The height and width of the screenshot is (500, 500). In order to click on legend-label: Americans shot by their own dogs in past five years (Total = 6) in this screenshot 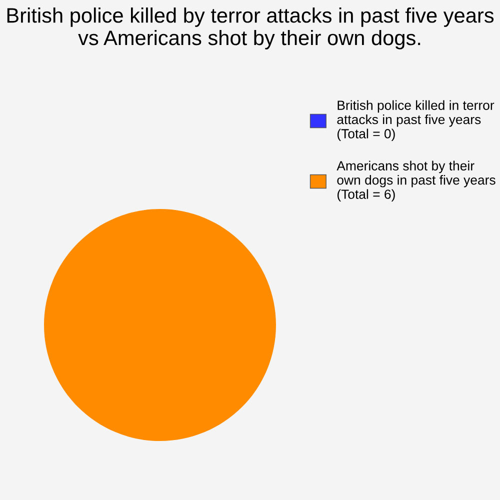, I will do `click(416, 181)`.